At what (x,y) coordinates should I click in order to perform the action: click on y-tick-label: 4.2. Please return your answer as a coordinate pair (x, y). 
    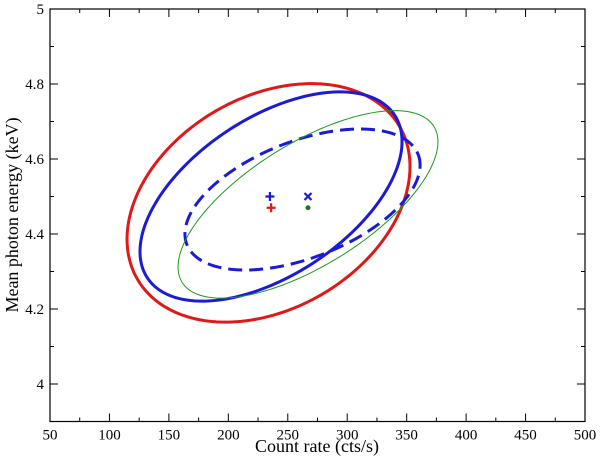
    Looking at the image, I should click on (34, 310).